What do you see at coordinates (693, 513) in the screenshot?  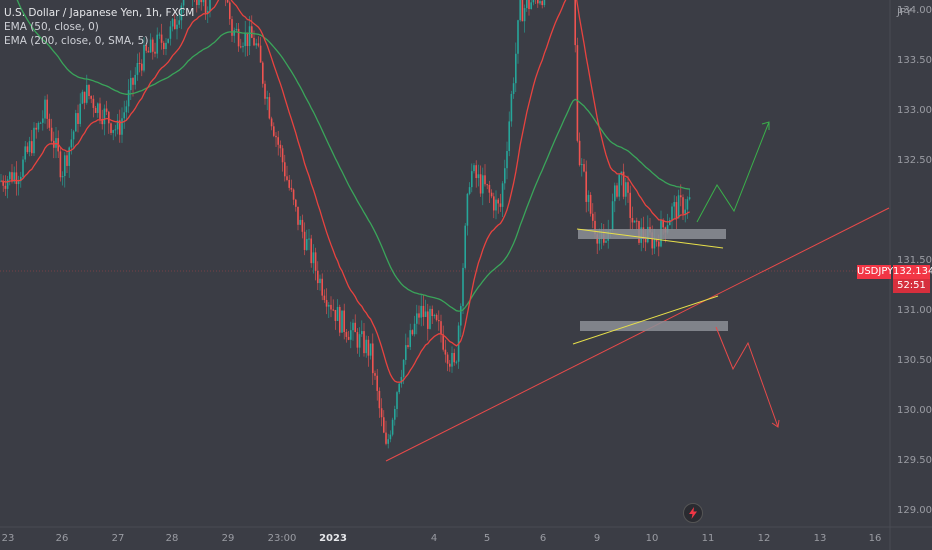 I see `alert-button` at bounding box center [693, 513].